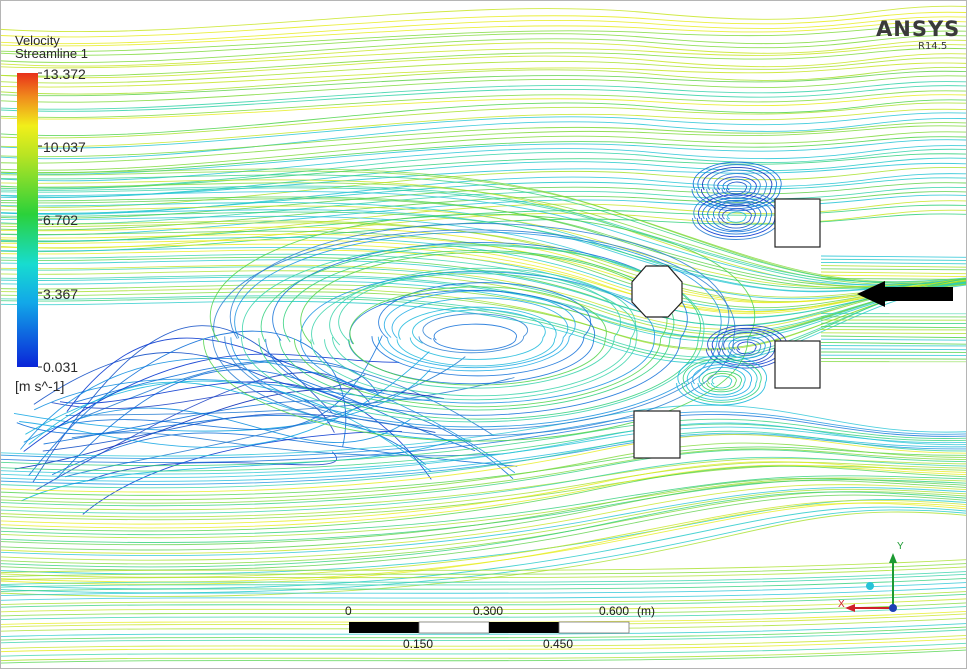 This screenshot has width=967, height=669. Describe the element at coordinates (646, 611) in the screenshot. I see `scale-unit: (m)` at that location.